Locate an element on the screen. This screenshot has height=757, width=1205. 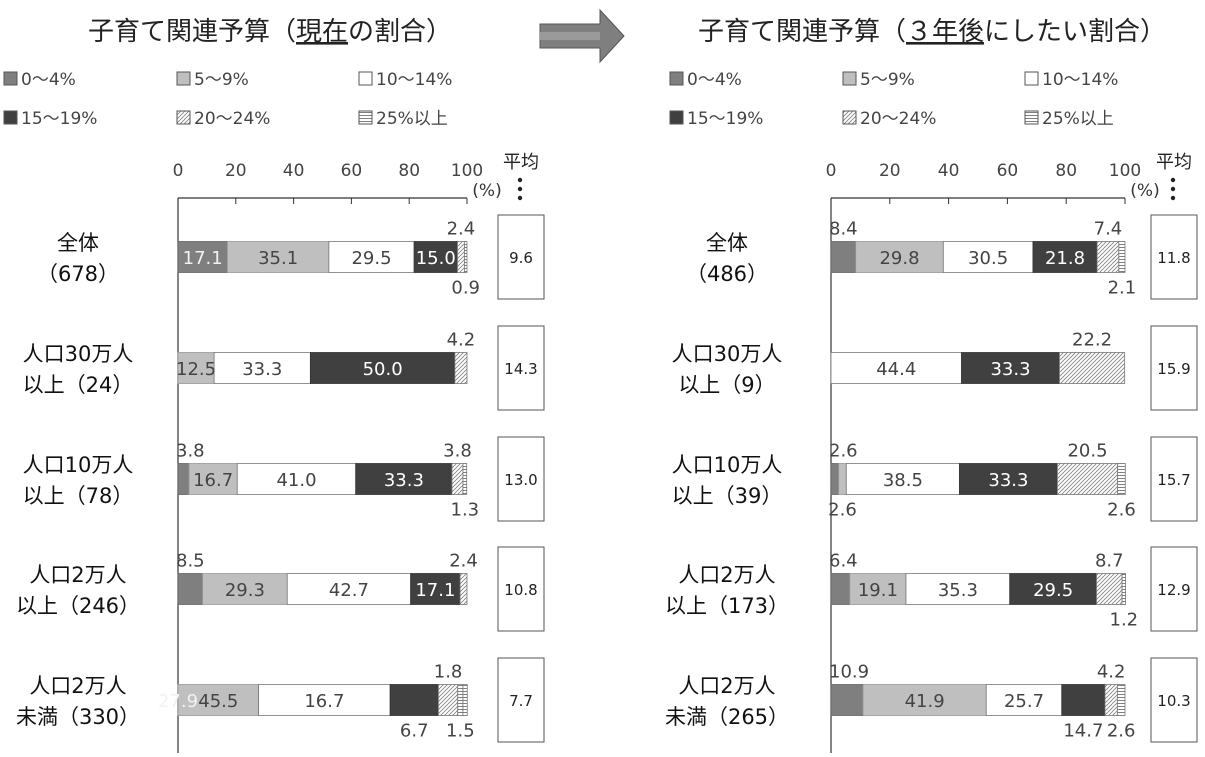
average-value: 9.6 is located at coordinates (521, 258).